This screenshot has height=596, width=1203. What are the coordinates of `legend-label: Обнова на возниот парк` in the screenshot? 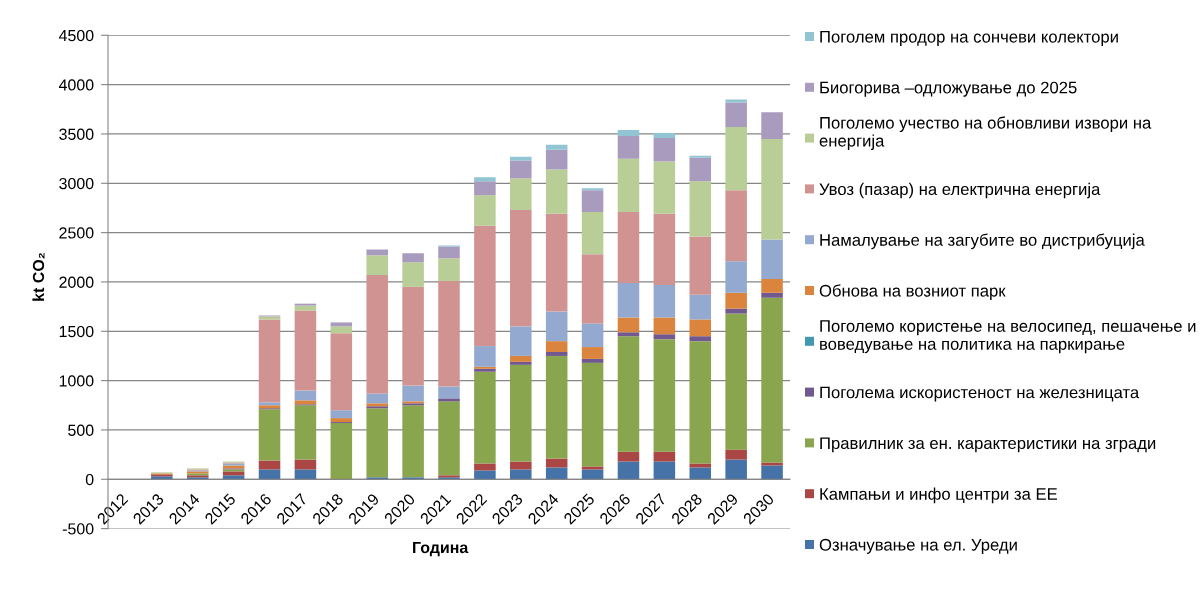 It's located at (912, 292).